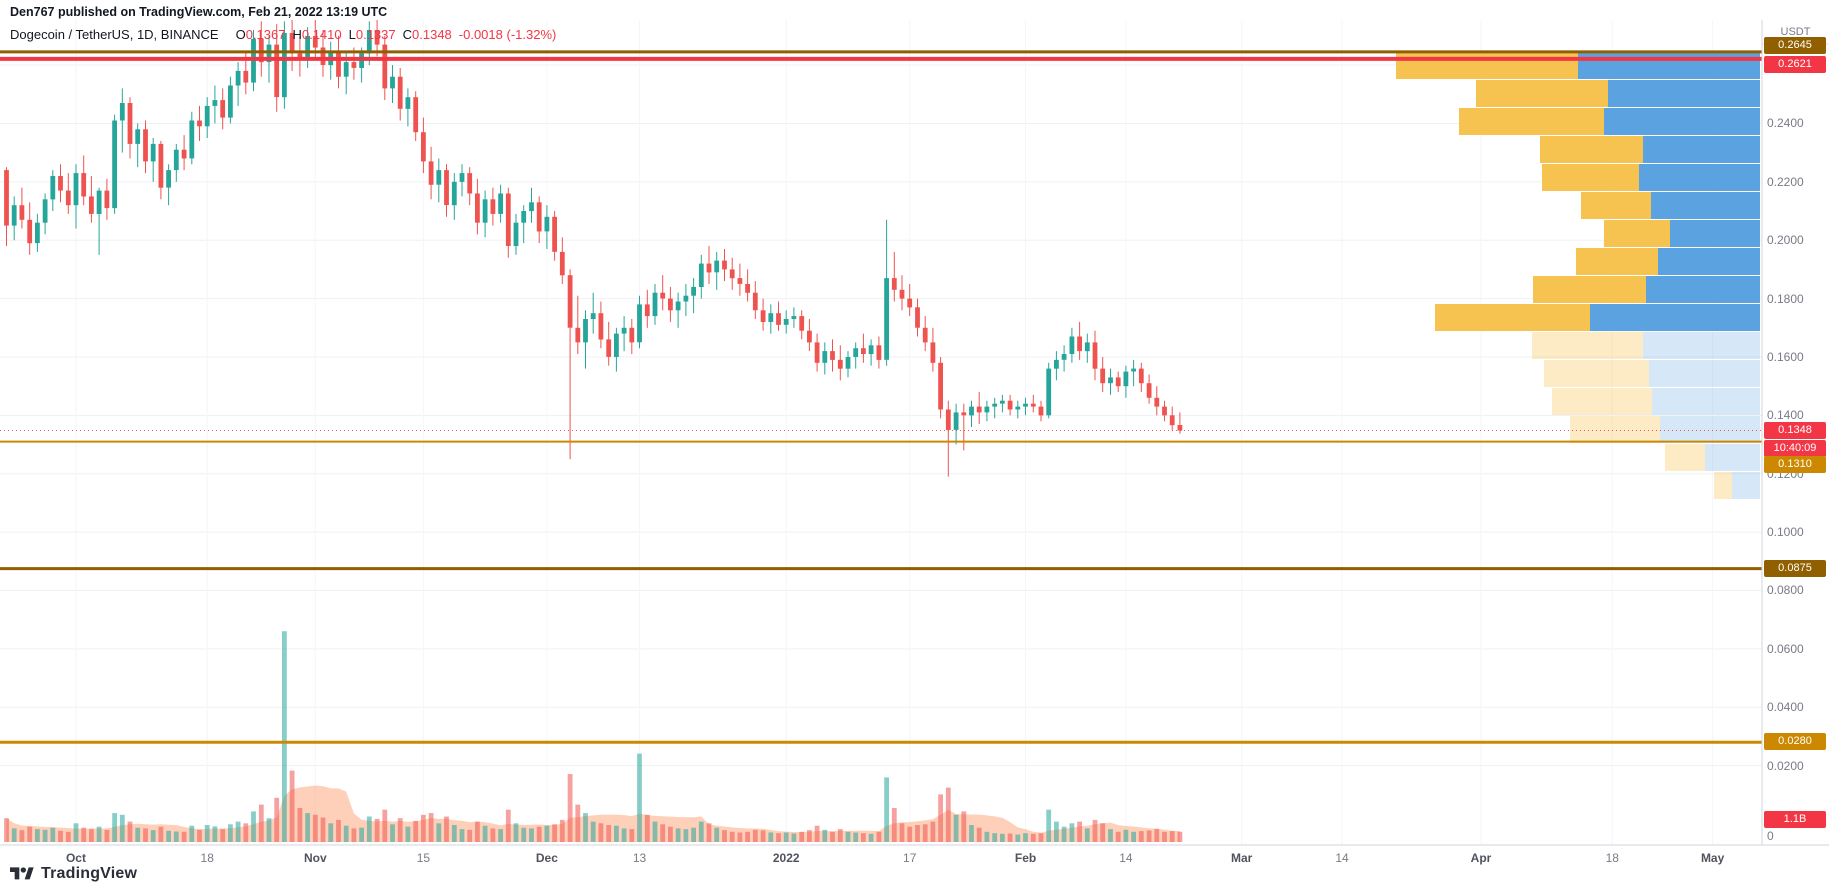 The height and width of the screenshot is (893, 1829). Describe the element at coordinates (1785, 532) in the screenshot. I see `price-tick-label: 0.1000` at that location.